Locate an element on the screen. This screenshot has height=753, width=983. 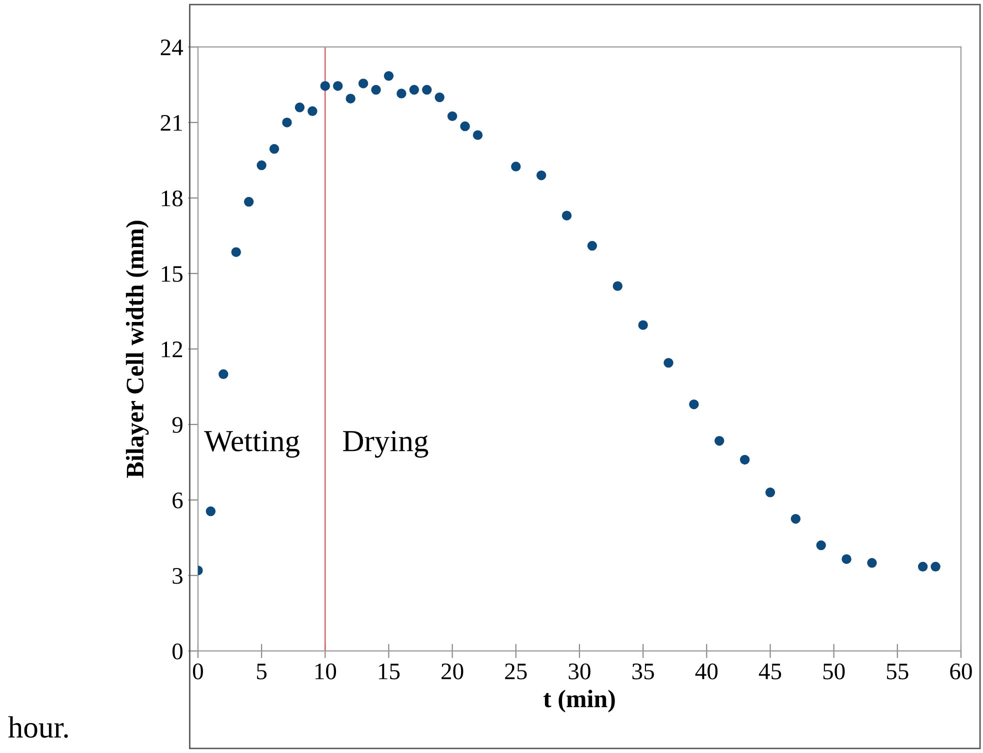
x-tick-label: 30 is located at coordinates (579, 671).